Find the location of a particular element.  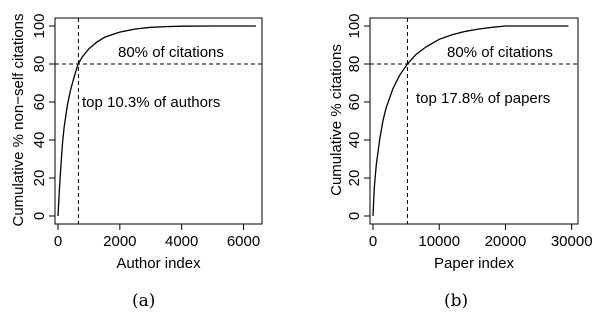

panel-caption: (a) is located at coordinates (143, 301).